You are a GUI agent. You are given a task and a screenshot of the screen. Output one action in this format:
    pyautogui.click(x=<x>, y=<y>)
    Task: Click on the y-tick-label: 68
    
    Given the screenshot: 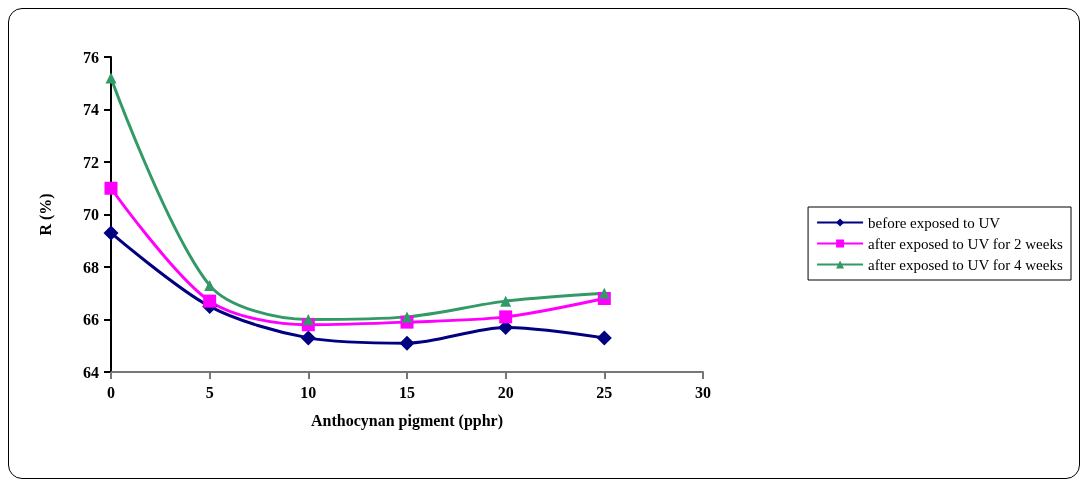 What is the action you would take?
    pyautogui.click(x=91, y=267)
    